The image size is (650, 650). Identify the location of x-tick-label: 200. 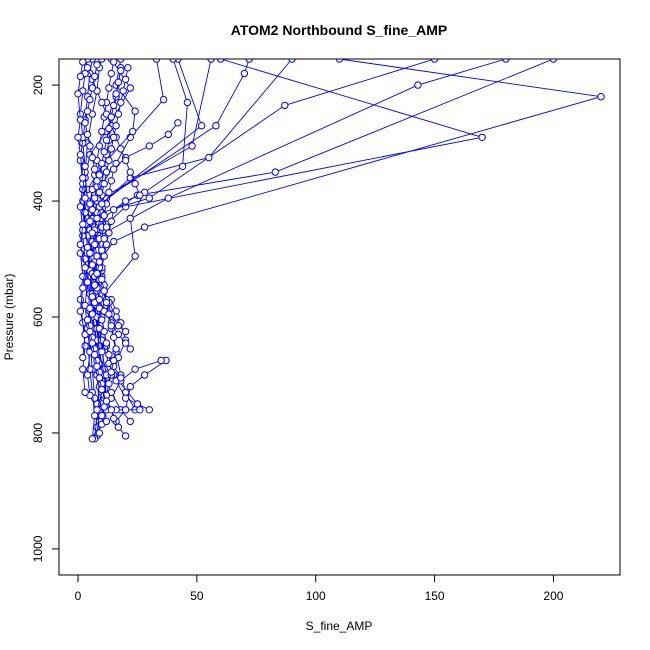
(553, 596).